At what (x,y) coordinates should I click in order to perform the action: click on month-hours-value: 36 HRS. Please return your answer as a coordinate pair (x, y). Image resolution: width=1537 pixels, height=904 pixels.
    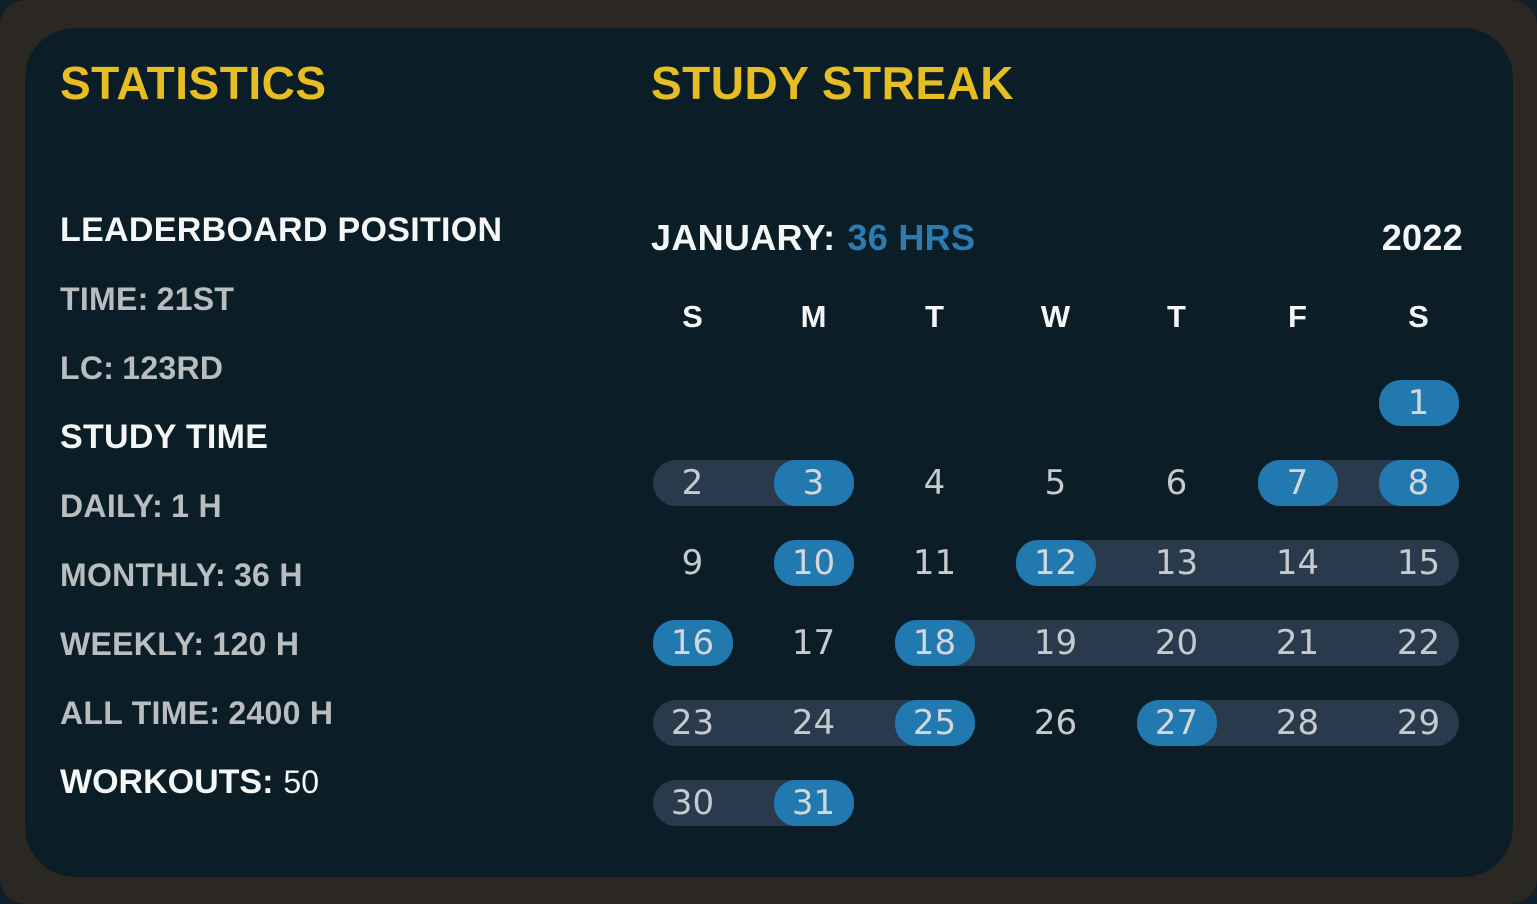
    Looking at the image, I should click on (911, 237).